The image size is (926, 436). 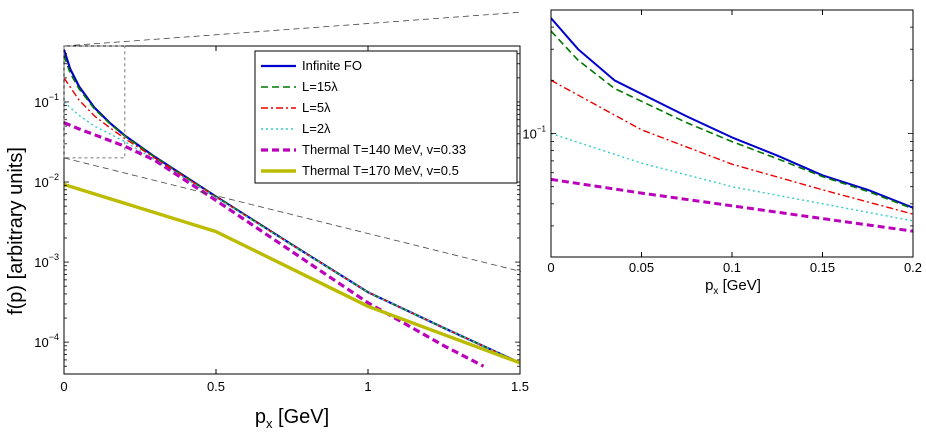 What do you see at coordinates (307, 218) in the screenshot?
I see `zoom-connector-bottom` at bounding box center [307, 218].